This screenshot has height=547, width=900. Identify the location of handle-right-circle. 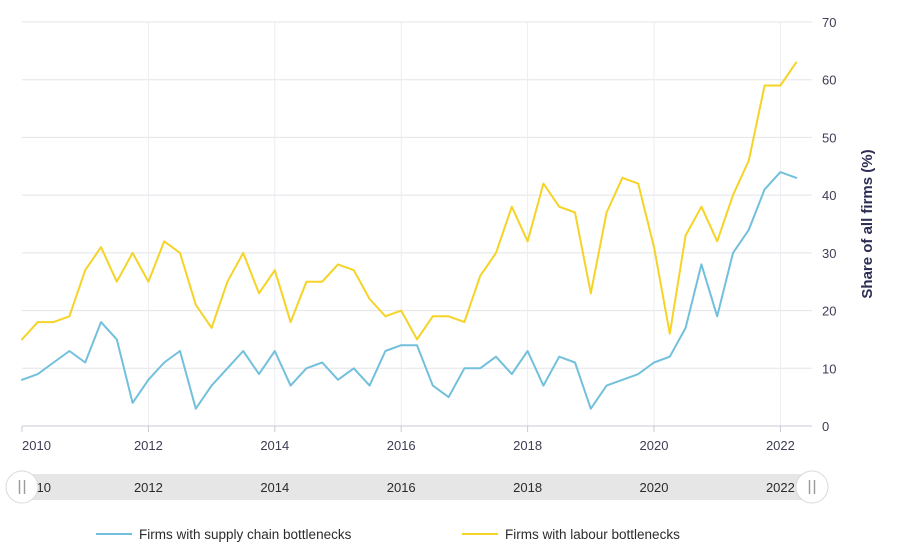
(812, 487).